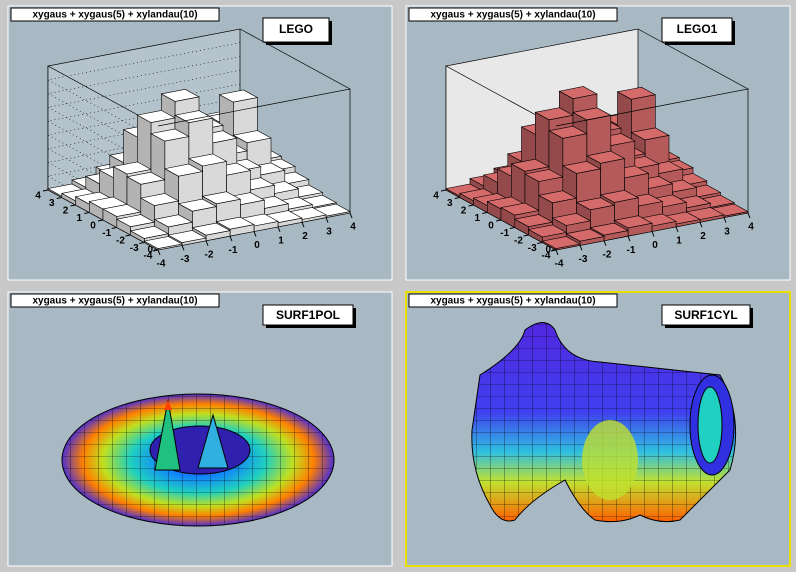  Describe the element at coordinates (79, 218) in the screenshot. I see `y-tick-label: 1` at that location.